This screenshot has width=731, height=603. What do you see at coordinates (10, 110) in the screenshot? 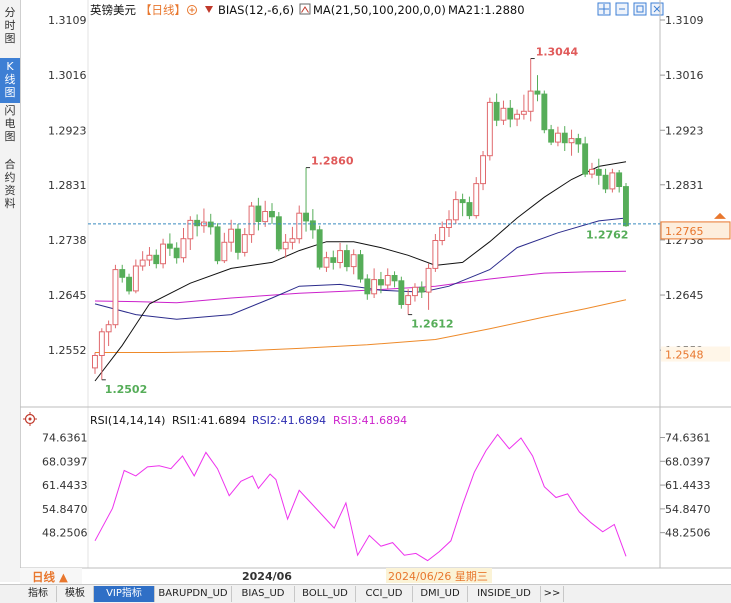
I see `sidebar-tab-char: 闪` at bounding box center [10, 110].